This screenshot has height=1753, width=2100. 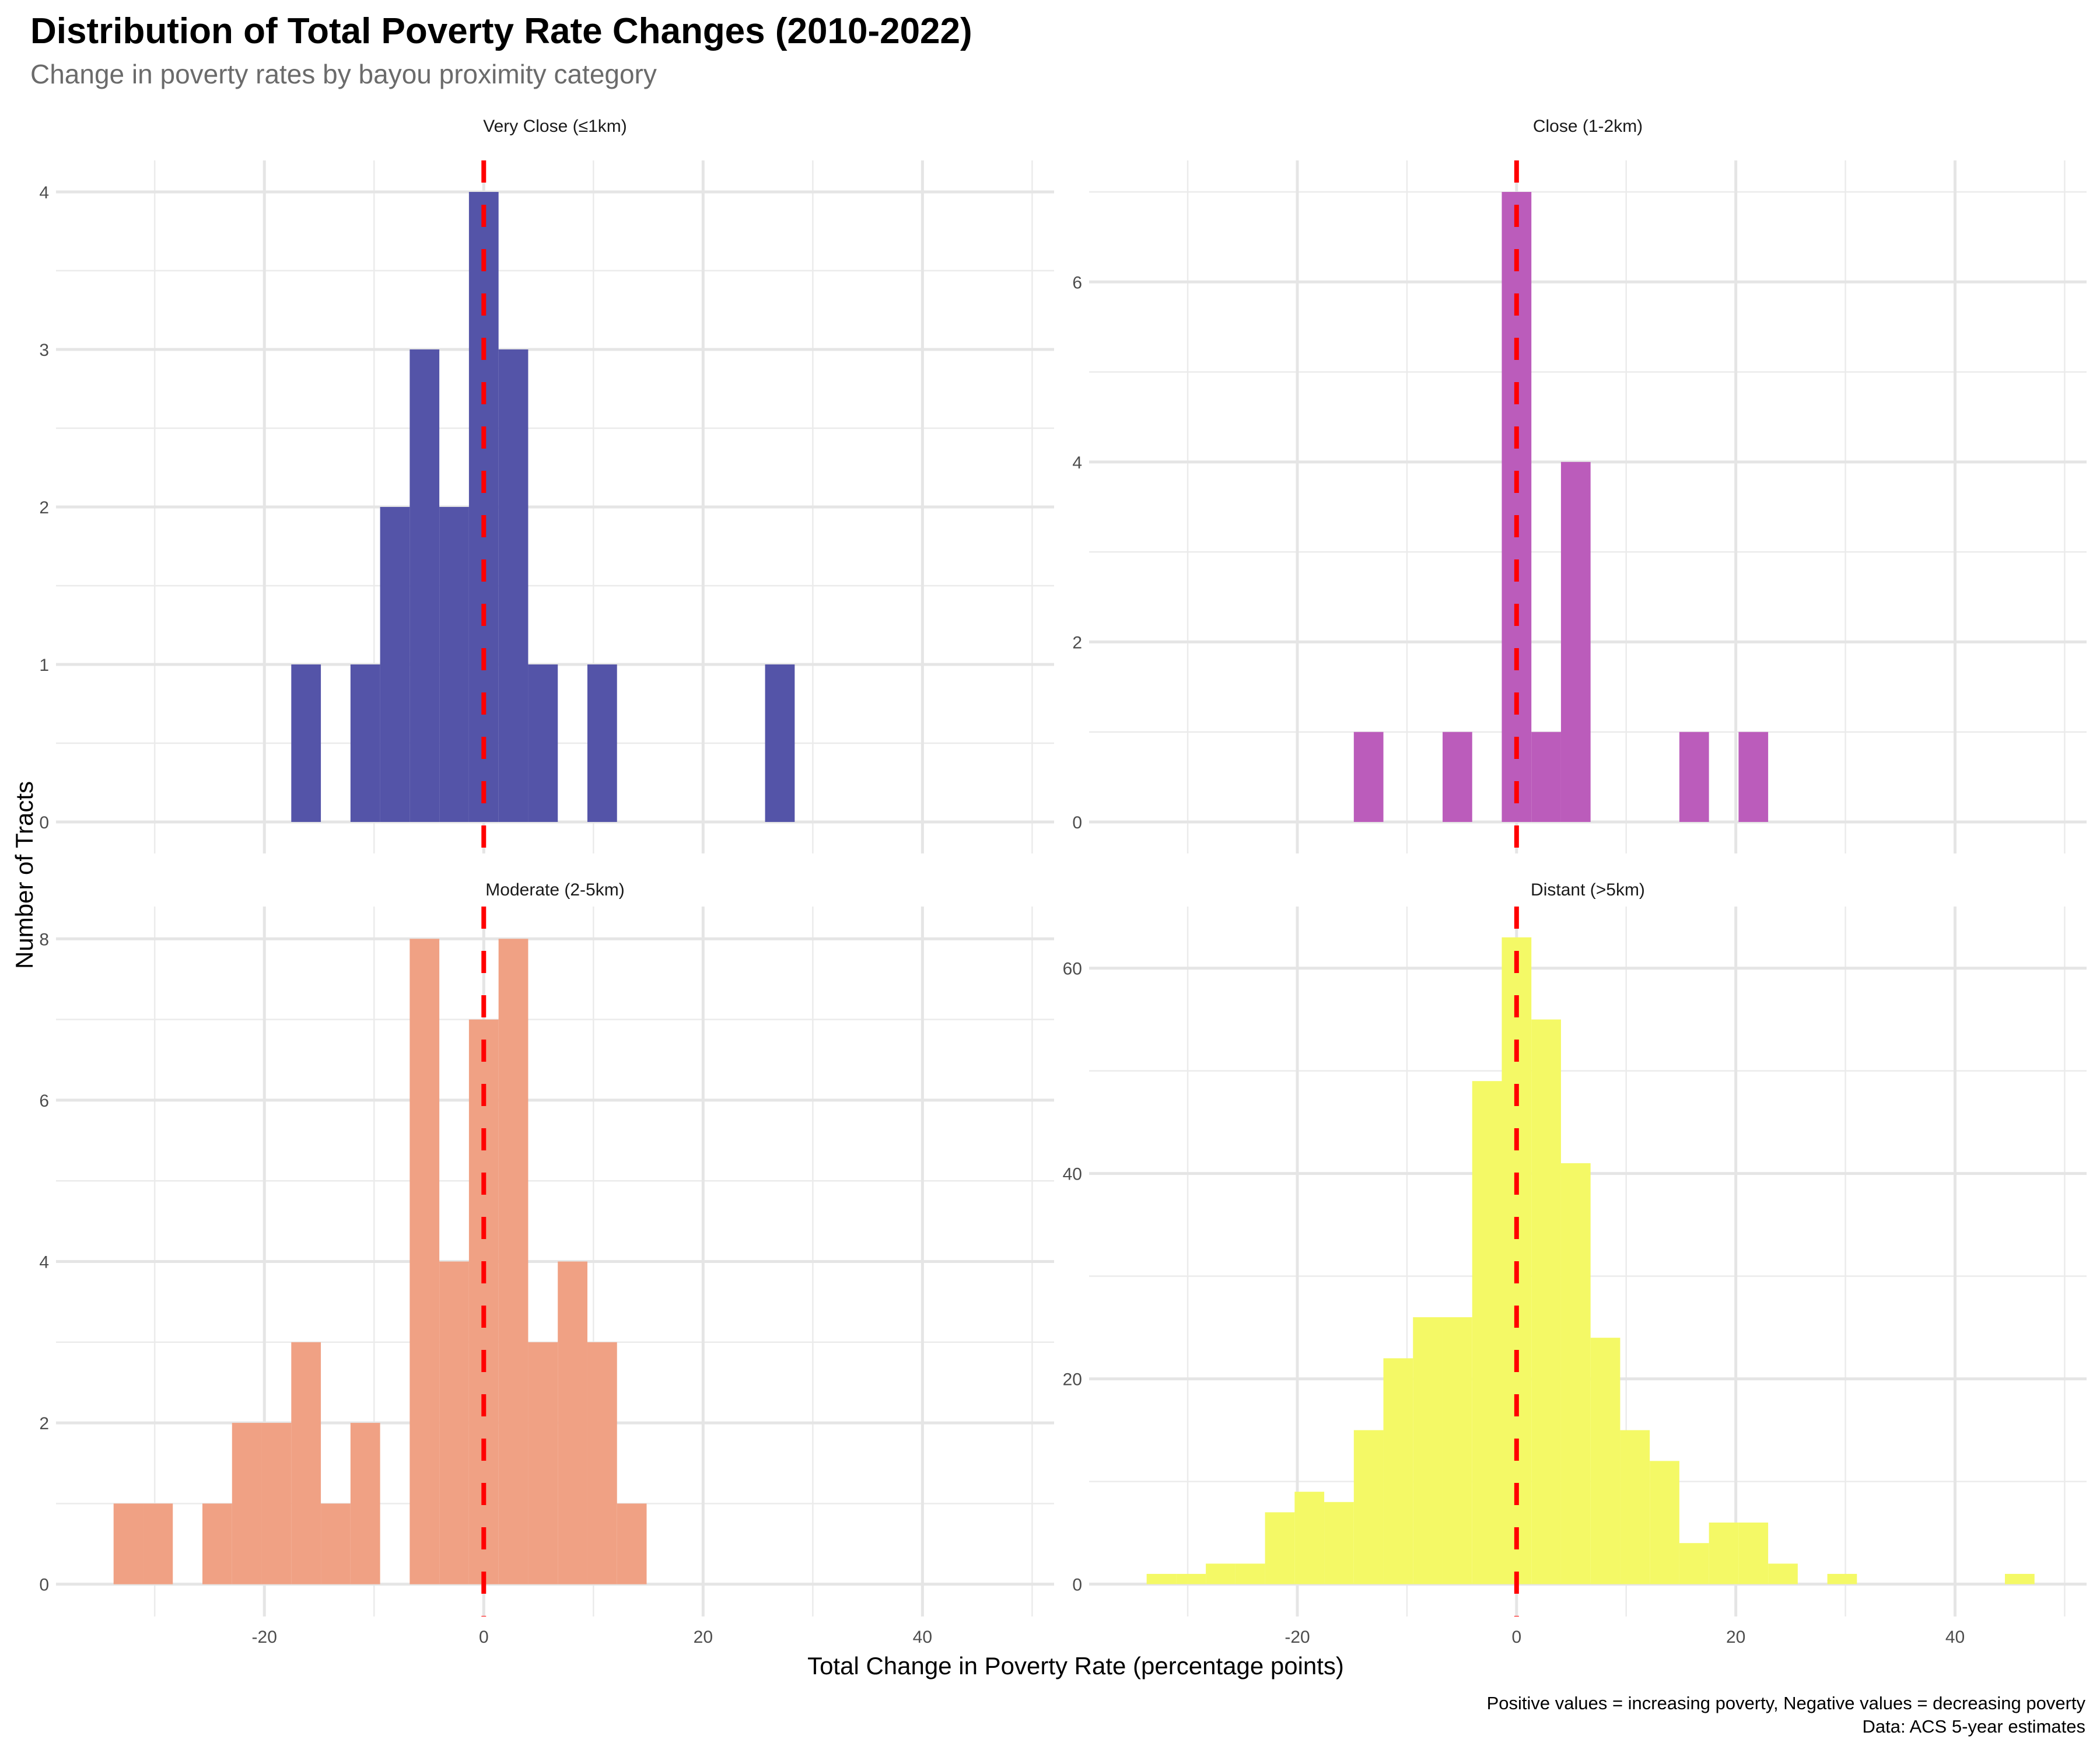 What do you see at coordinates (44, 939) in the screenshot?
I see `y-tick-label: 8` at bounding box center [44, 939].